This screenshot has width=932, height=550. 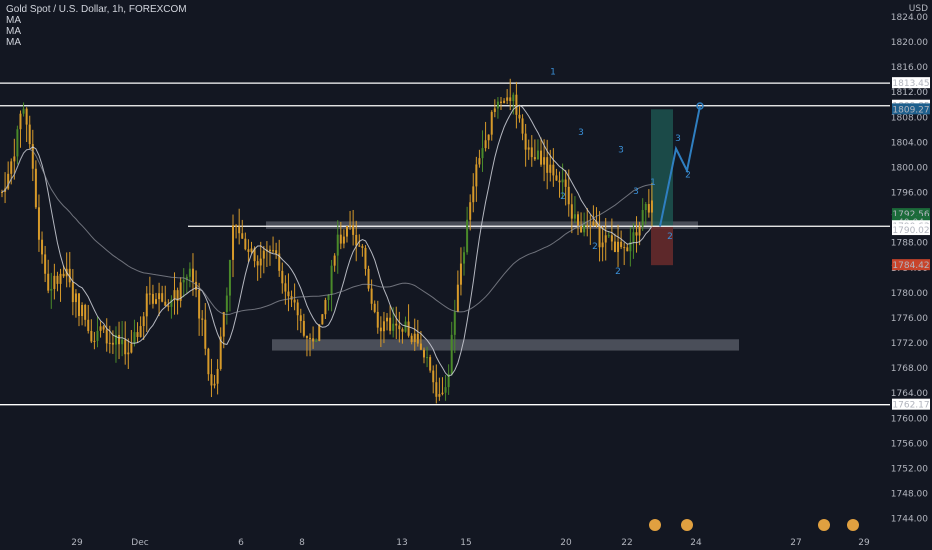 What do you see at coordinates (909, 244) in the screenshot?
I see `price-tick-label: 1788.00` at bounding box center [909, 244].